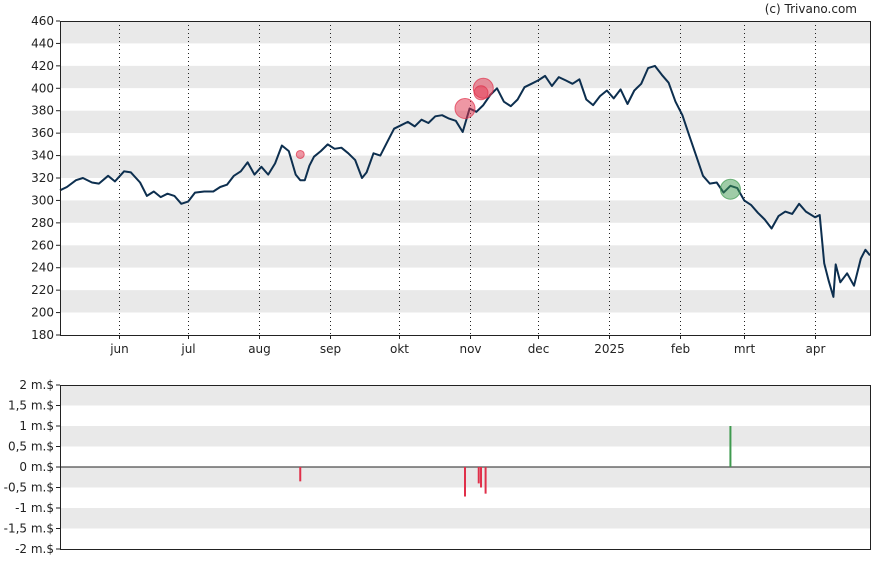 The image size is (888, 565). What do you see at coordinates (31, 406) in the screenshot?
I see `insider-y-tick-label: 1,5 m.$` at bounding box center [31, 406].